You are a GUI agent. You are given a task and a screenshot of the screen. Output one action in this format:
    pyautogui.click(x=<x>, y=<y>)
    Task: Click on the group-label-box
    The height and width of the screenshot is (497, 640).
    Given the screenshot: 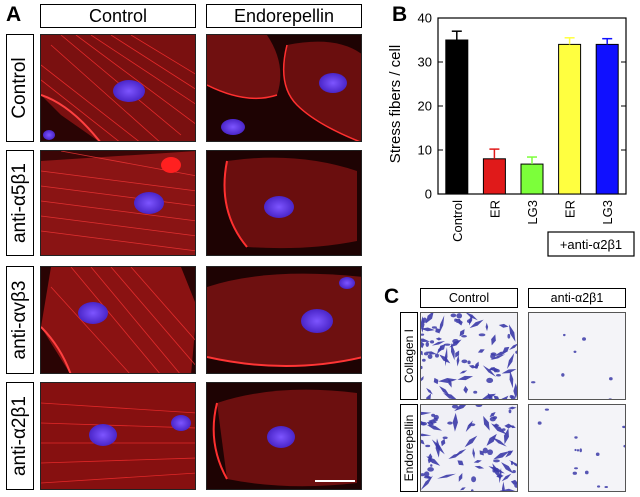 What is the action you would take?
    pyautogui.click(x=591, y=244)
    